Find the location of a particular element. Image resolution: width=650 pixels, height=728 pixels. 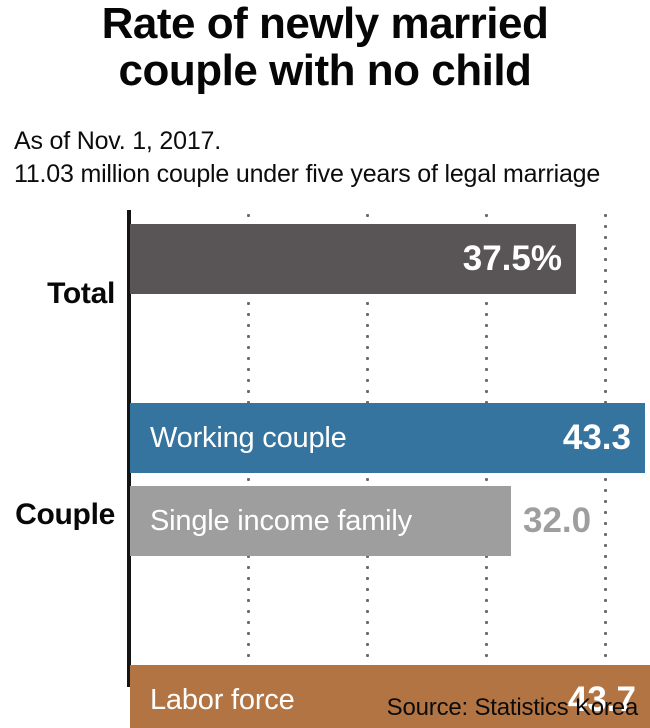

chart-title-line2: couple with no child is located at coordinates (325, 70).